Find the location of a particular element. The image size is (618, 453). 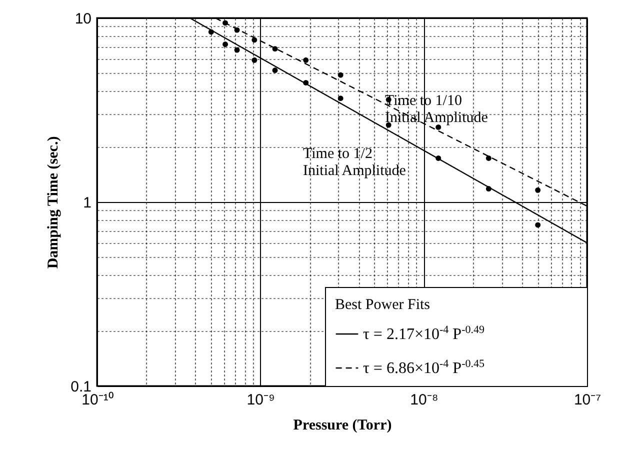

y-tick-label: 1 is located at coordinates (87, 203).